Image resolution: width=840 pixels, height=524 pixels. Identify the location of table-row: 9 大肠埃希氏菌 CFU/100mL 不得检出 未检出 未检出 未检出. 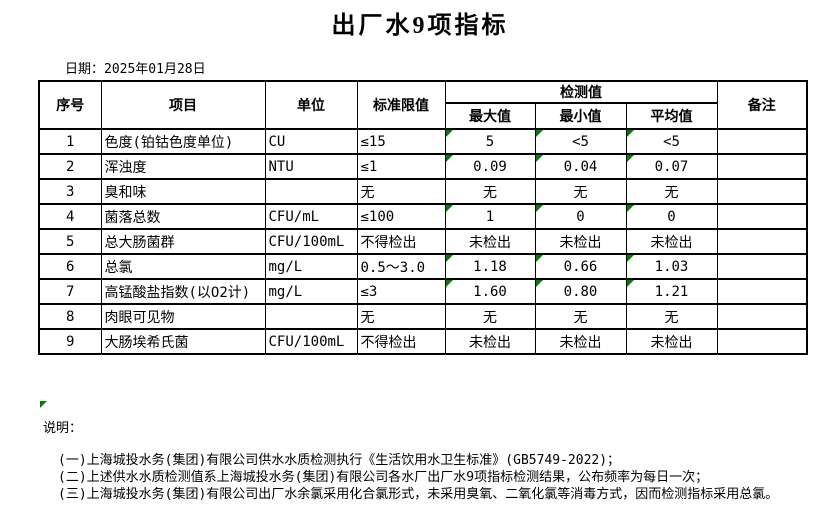
(423, 341).